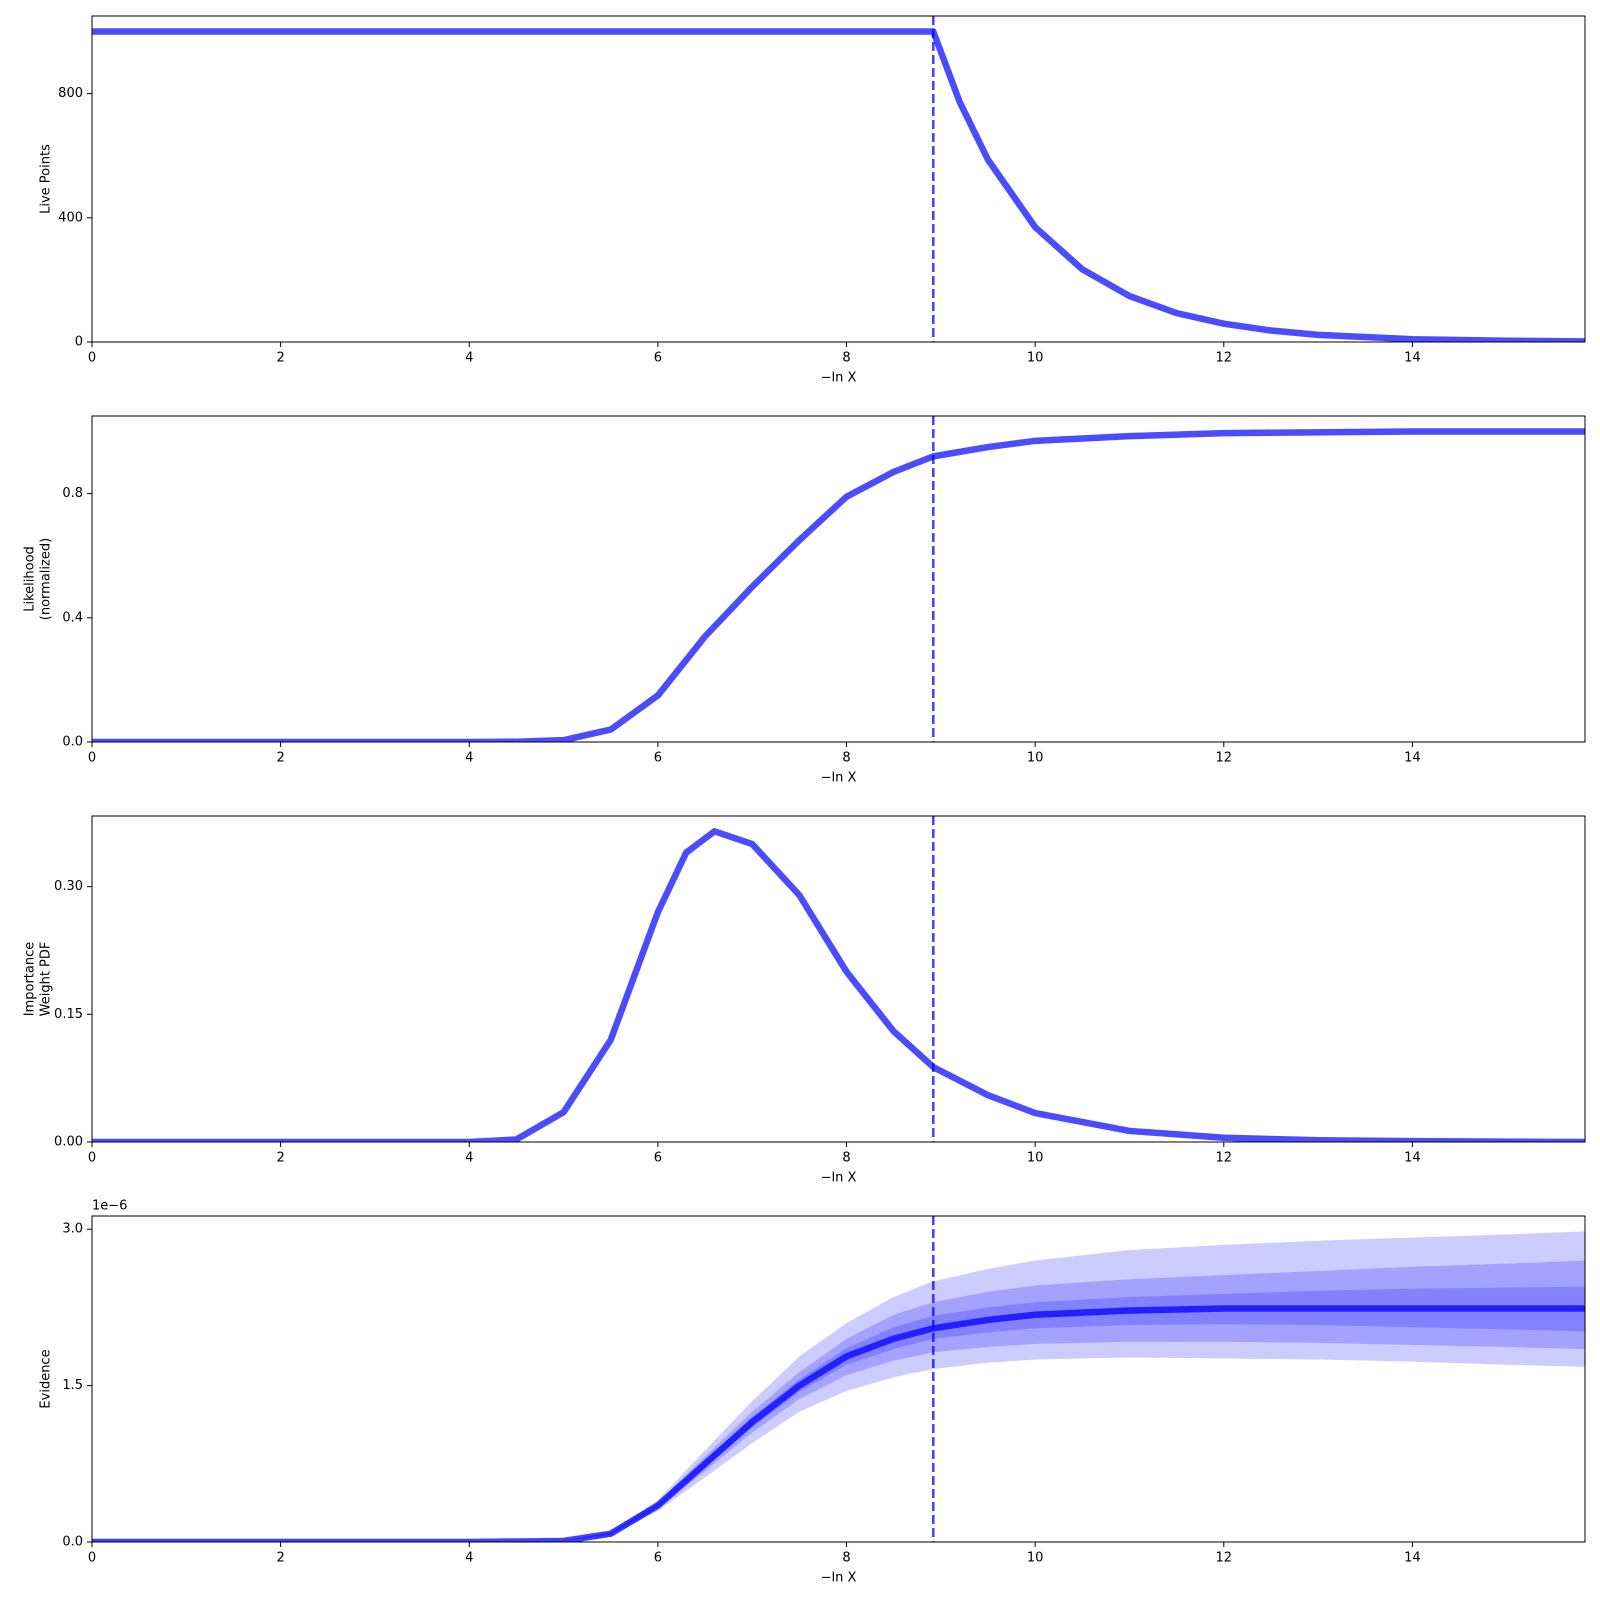  What do you see at coordinates (30, 579) in the screenshot?
I see `y-axis-label: Likelihood` at bounding box center [30, 579].